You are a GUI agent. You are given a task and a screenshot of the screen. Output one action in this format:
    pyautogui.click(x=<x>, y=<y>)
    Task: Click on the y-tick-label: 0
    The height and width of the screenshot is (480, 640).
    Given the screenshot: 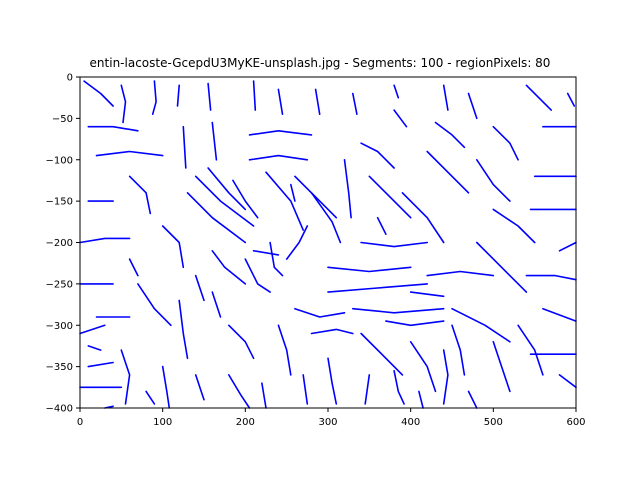 What is the action you would take?
    pyautogui.click(x=70, y=78)
    